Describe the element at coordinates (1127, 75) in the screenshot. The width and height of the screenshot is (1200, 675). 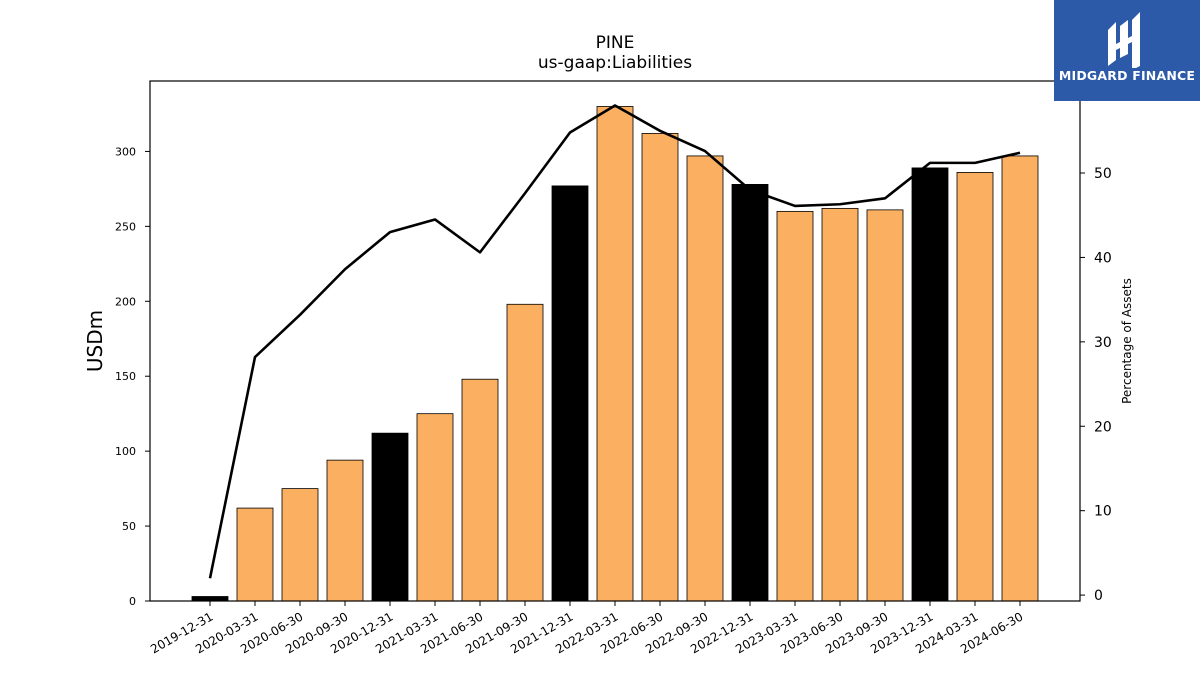
I see `logo-text: MIDGARD FINANCE` at that location.